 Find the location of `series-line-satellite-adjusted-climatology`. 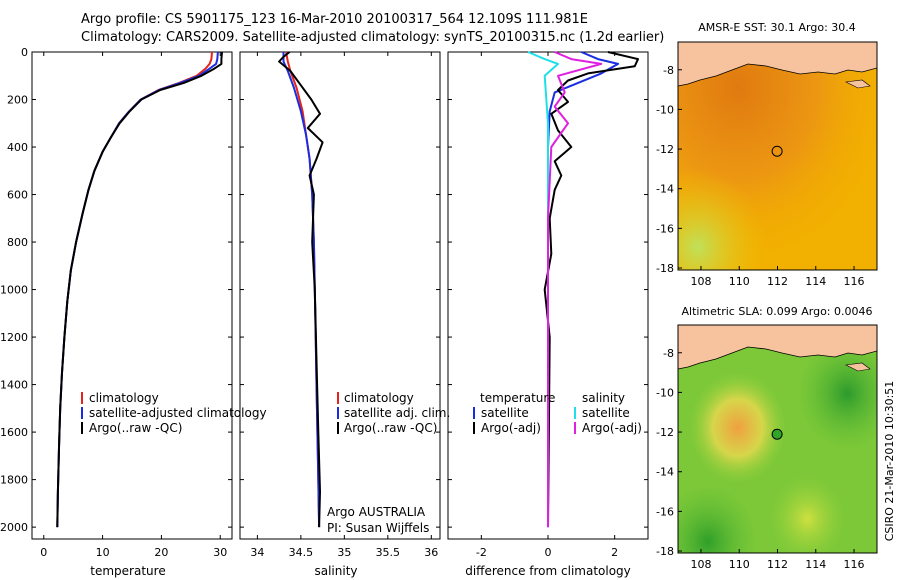

series-line-satellite-adjusted-climatology is located at coordinates (137, 289).